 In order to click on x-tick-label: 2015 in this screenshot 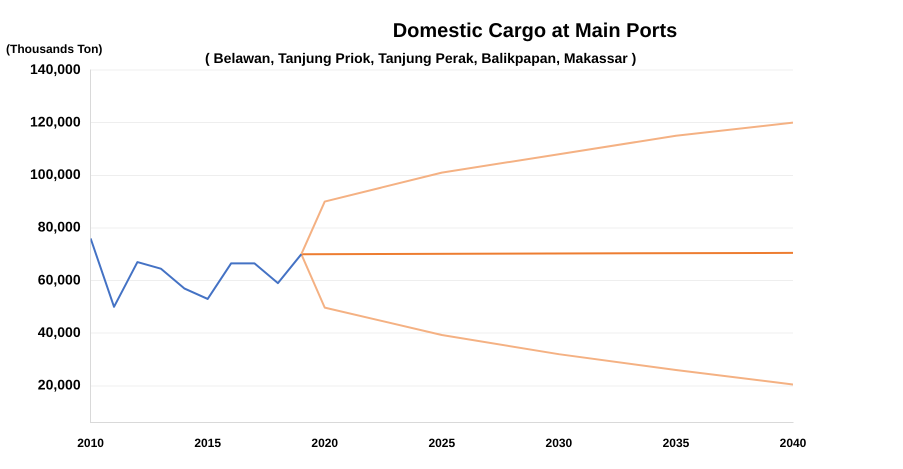, I will do `click(208, 443)`.